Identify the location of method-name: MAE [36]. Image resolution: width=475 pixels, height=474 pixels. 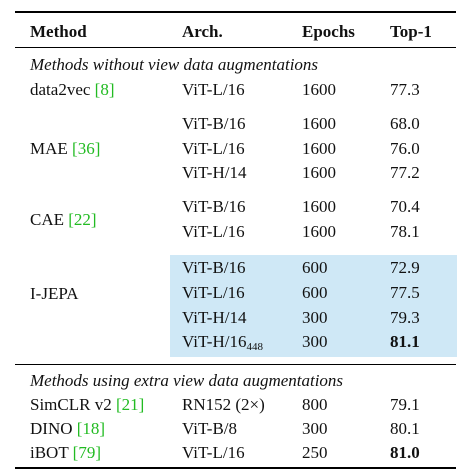
(65, 148).